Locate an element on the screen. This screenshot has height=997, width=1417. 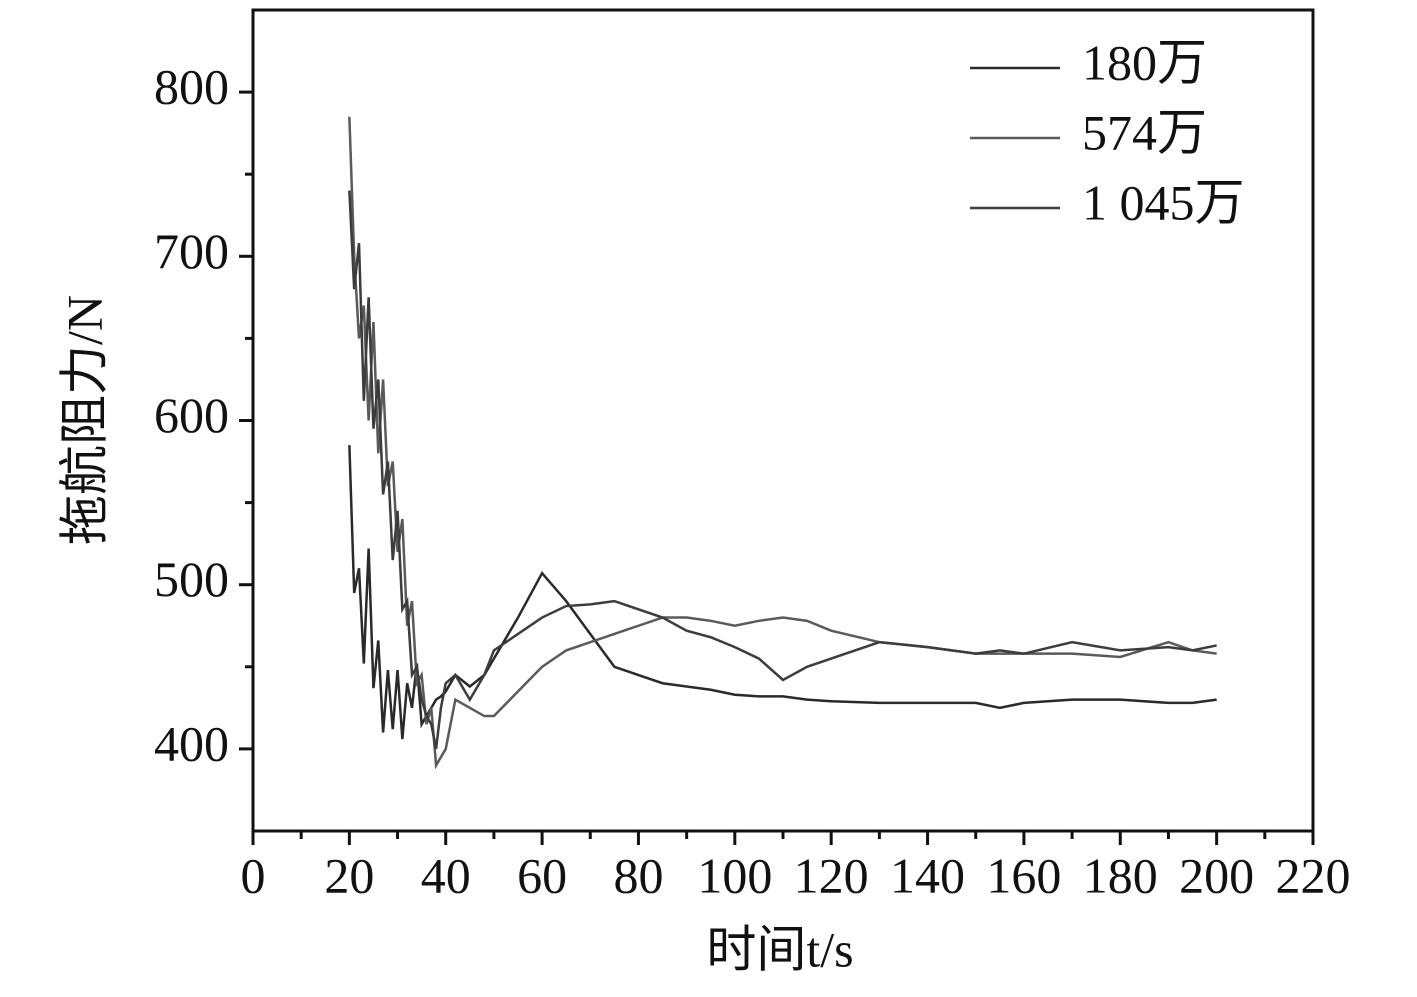
legend-label: 1 045万 is located at coordinates (1163, 202).